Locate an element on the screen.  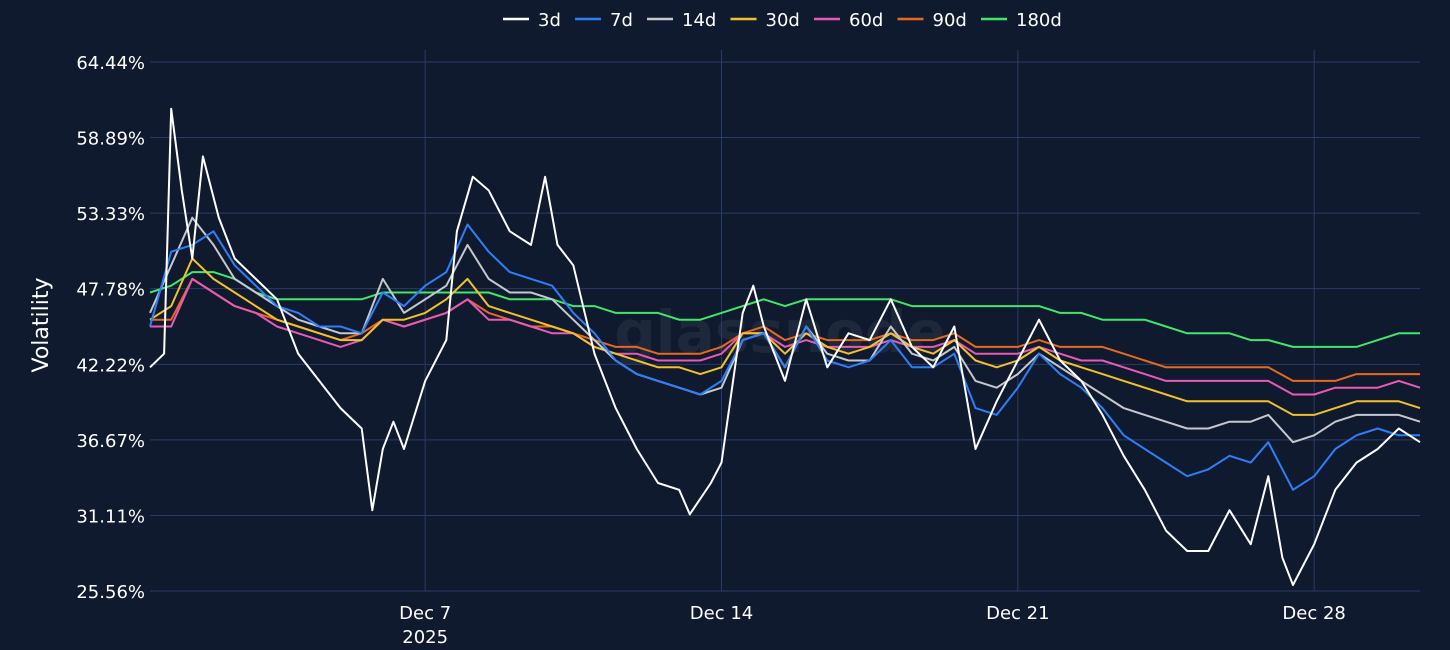
y-tick-label: 58.89% is located at coordinates (110, 139).